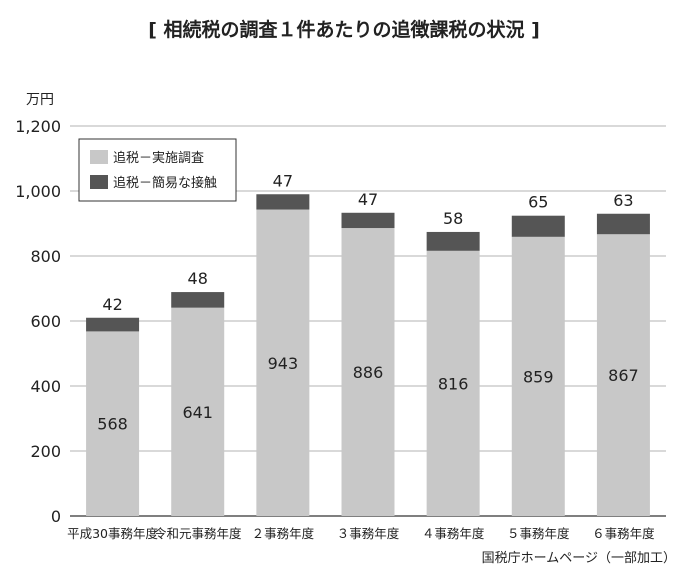  What do you see at coordinates (344, 29) in the screenshot?
I see `chart-title: [ 相続税の調査１件あたりの追徴課税の状況 ]` at bounding box center [344, 29].